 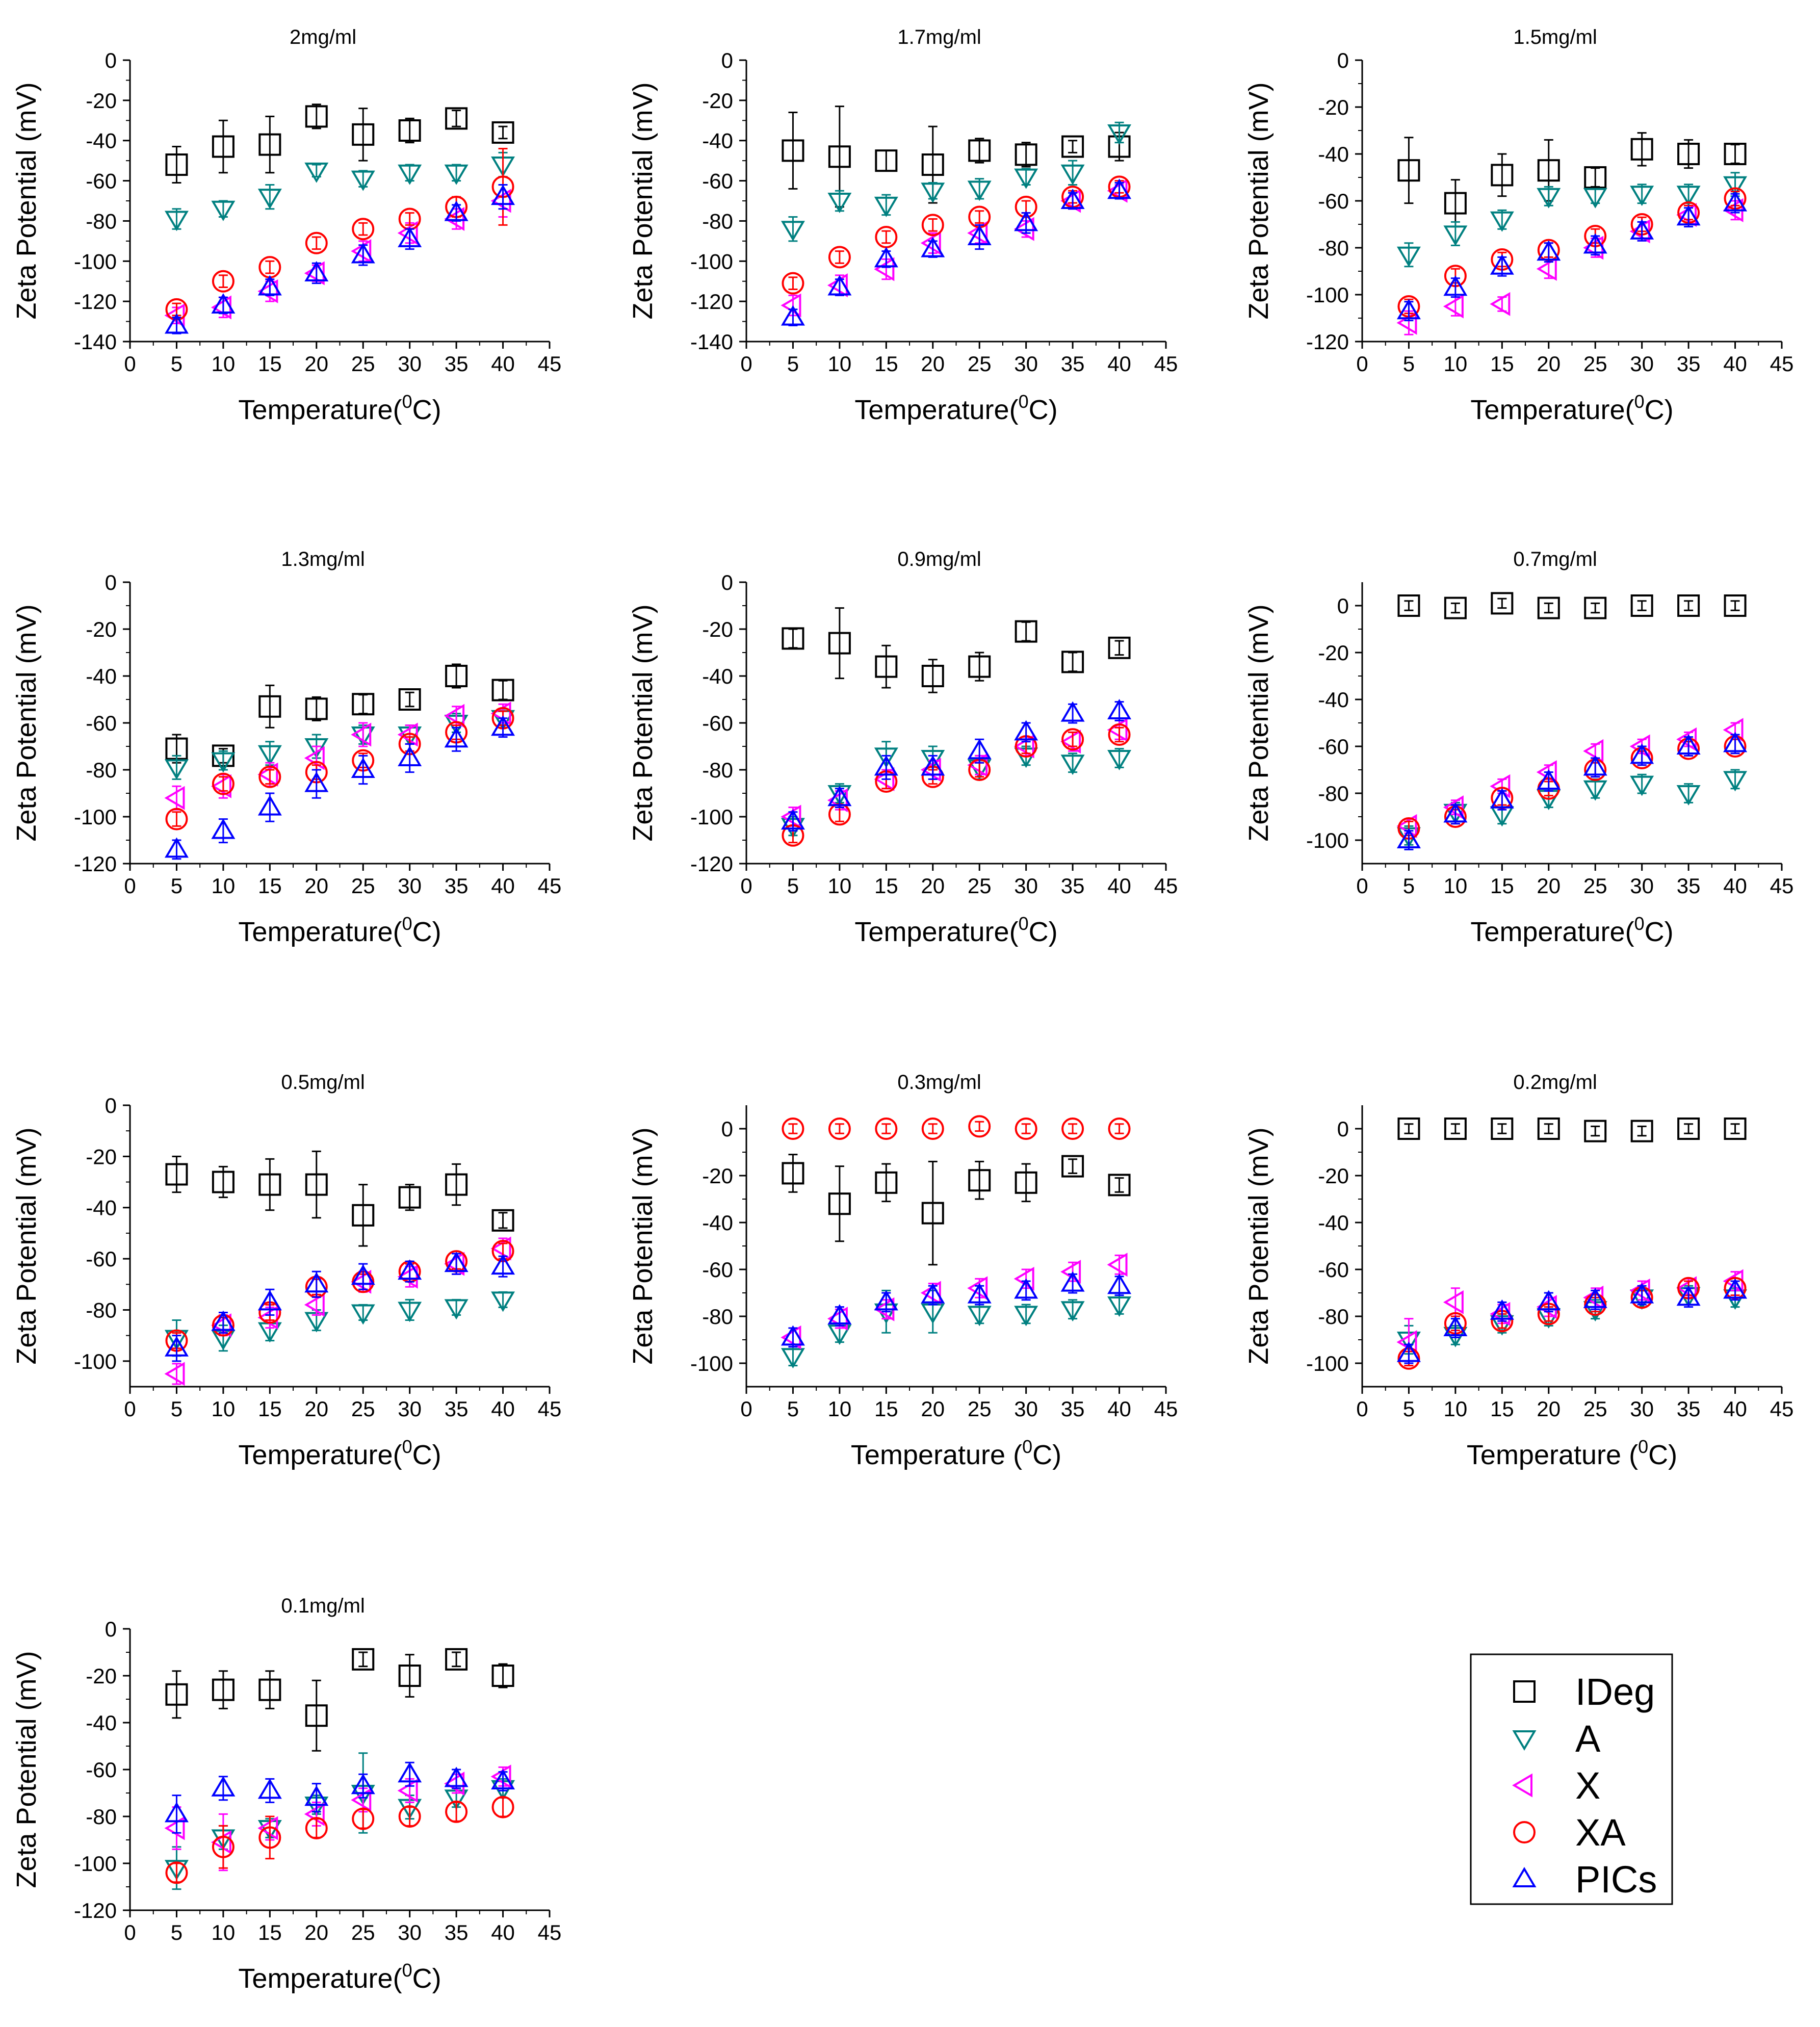 I want to click on panel-title: 0.2mg/ml, so click(x=1555, y=1082).